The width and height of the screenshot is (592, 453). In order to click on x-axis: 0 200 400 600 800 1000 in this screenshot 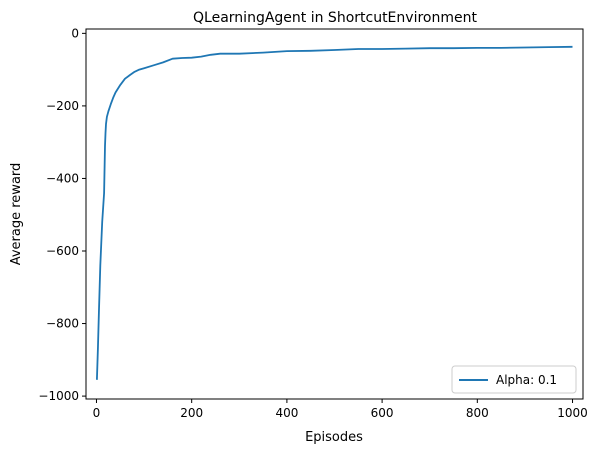, I will do `click(340, 409)`.